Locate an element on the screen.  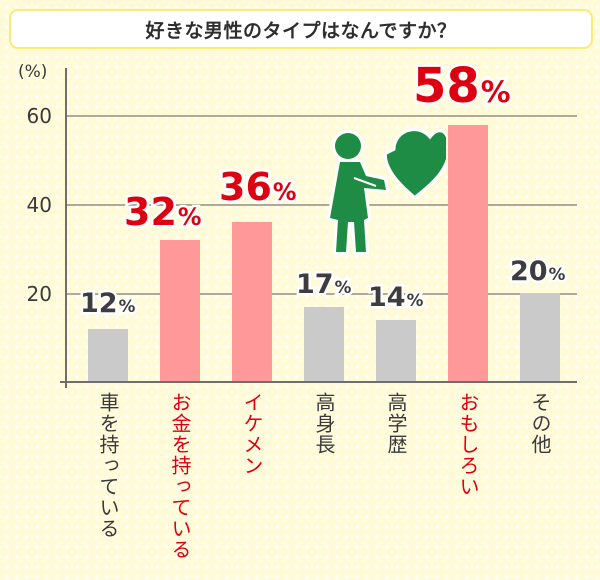
y-axis is located at coordinates (66, 228).